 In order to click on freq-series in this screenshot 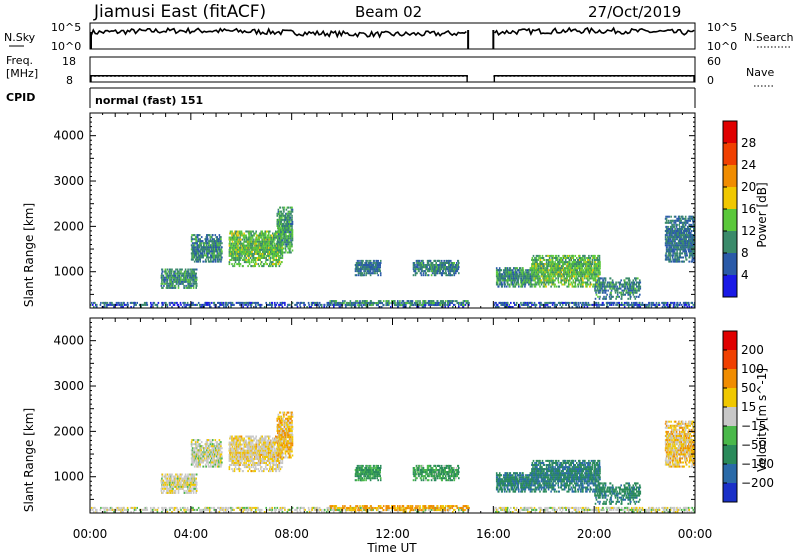, I will do `click(392, 79)`.